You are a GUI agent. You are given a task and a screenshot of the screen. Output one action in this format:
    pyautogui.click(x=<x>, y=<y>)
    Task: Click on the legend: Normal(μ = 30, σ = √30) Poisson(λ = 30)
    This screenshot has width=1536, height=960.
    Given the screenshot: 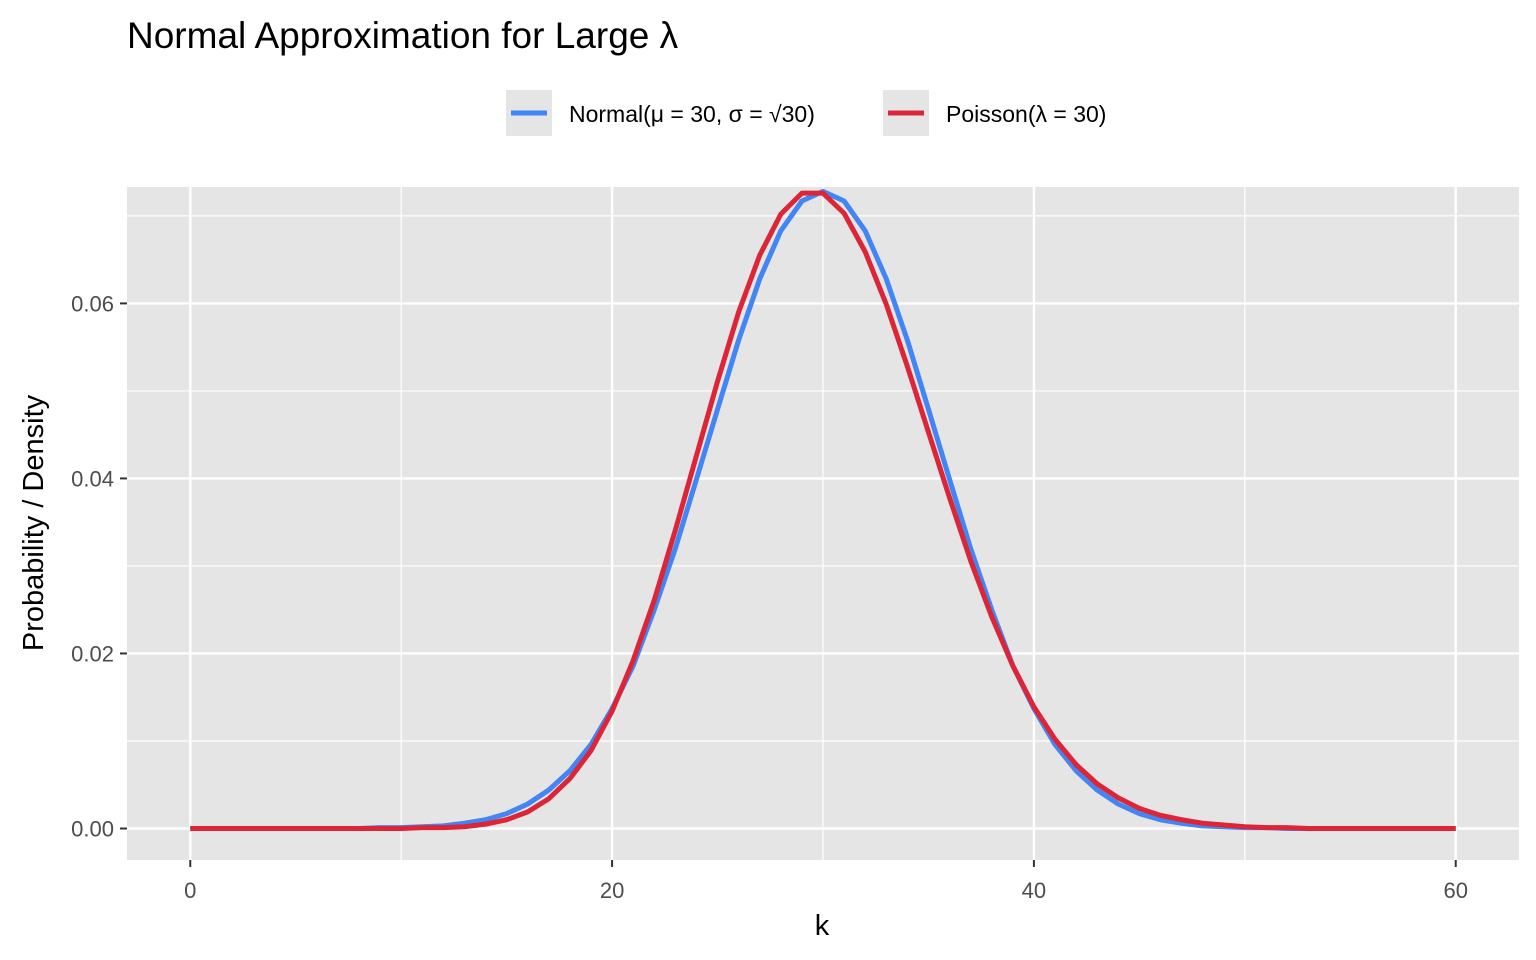 What is the action you would take?
    pyautogui.click(x=806, y=113)
    